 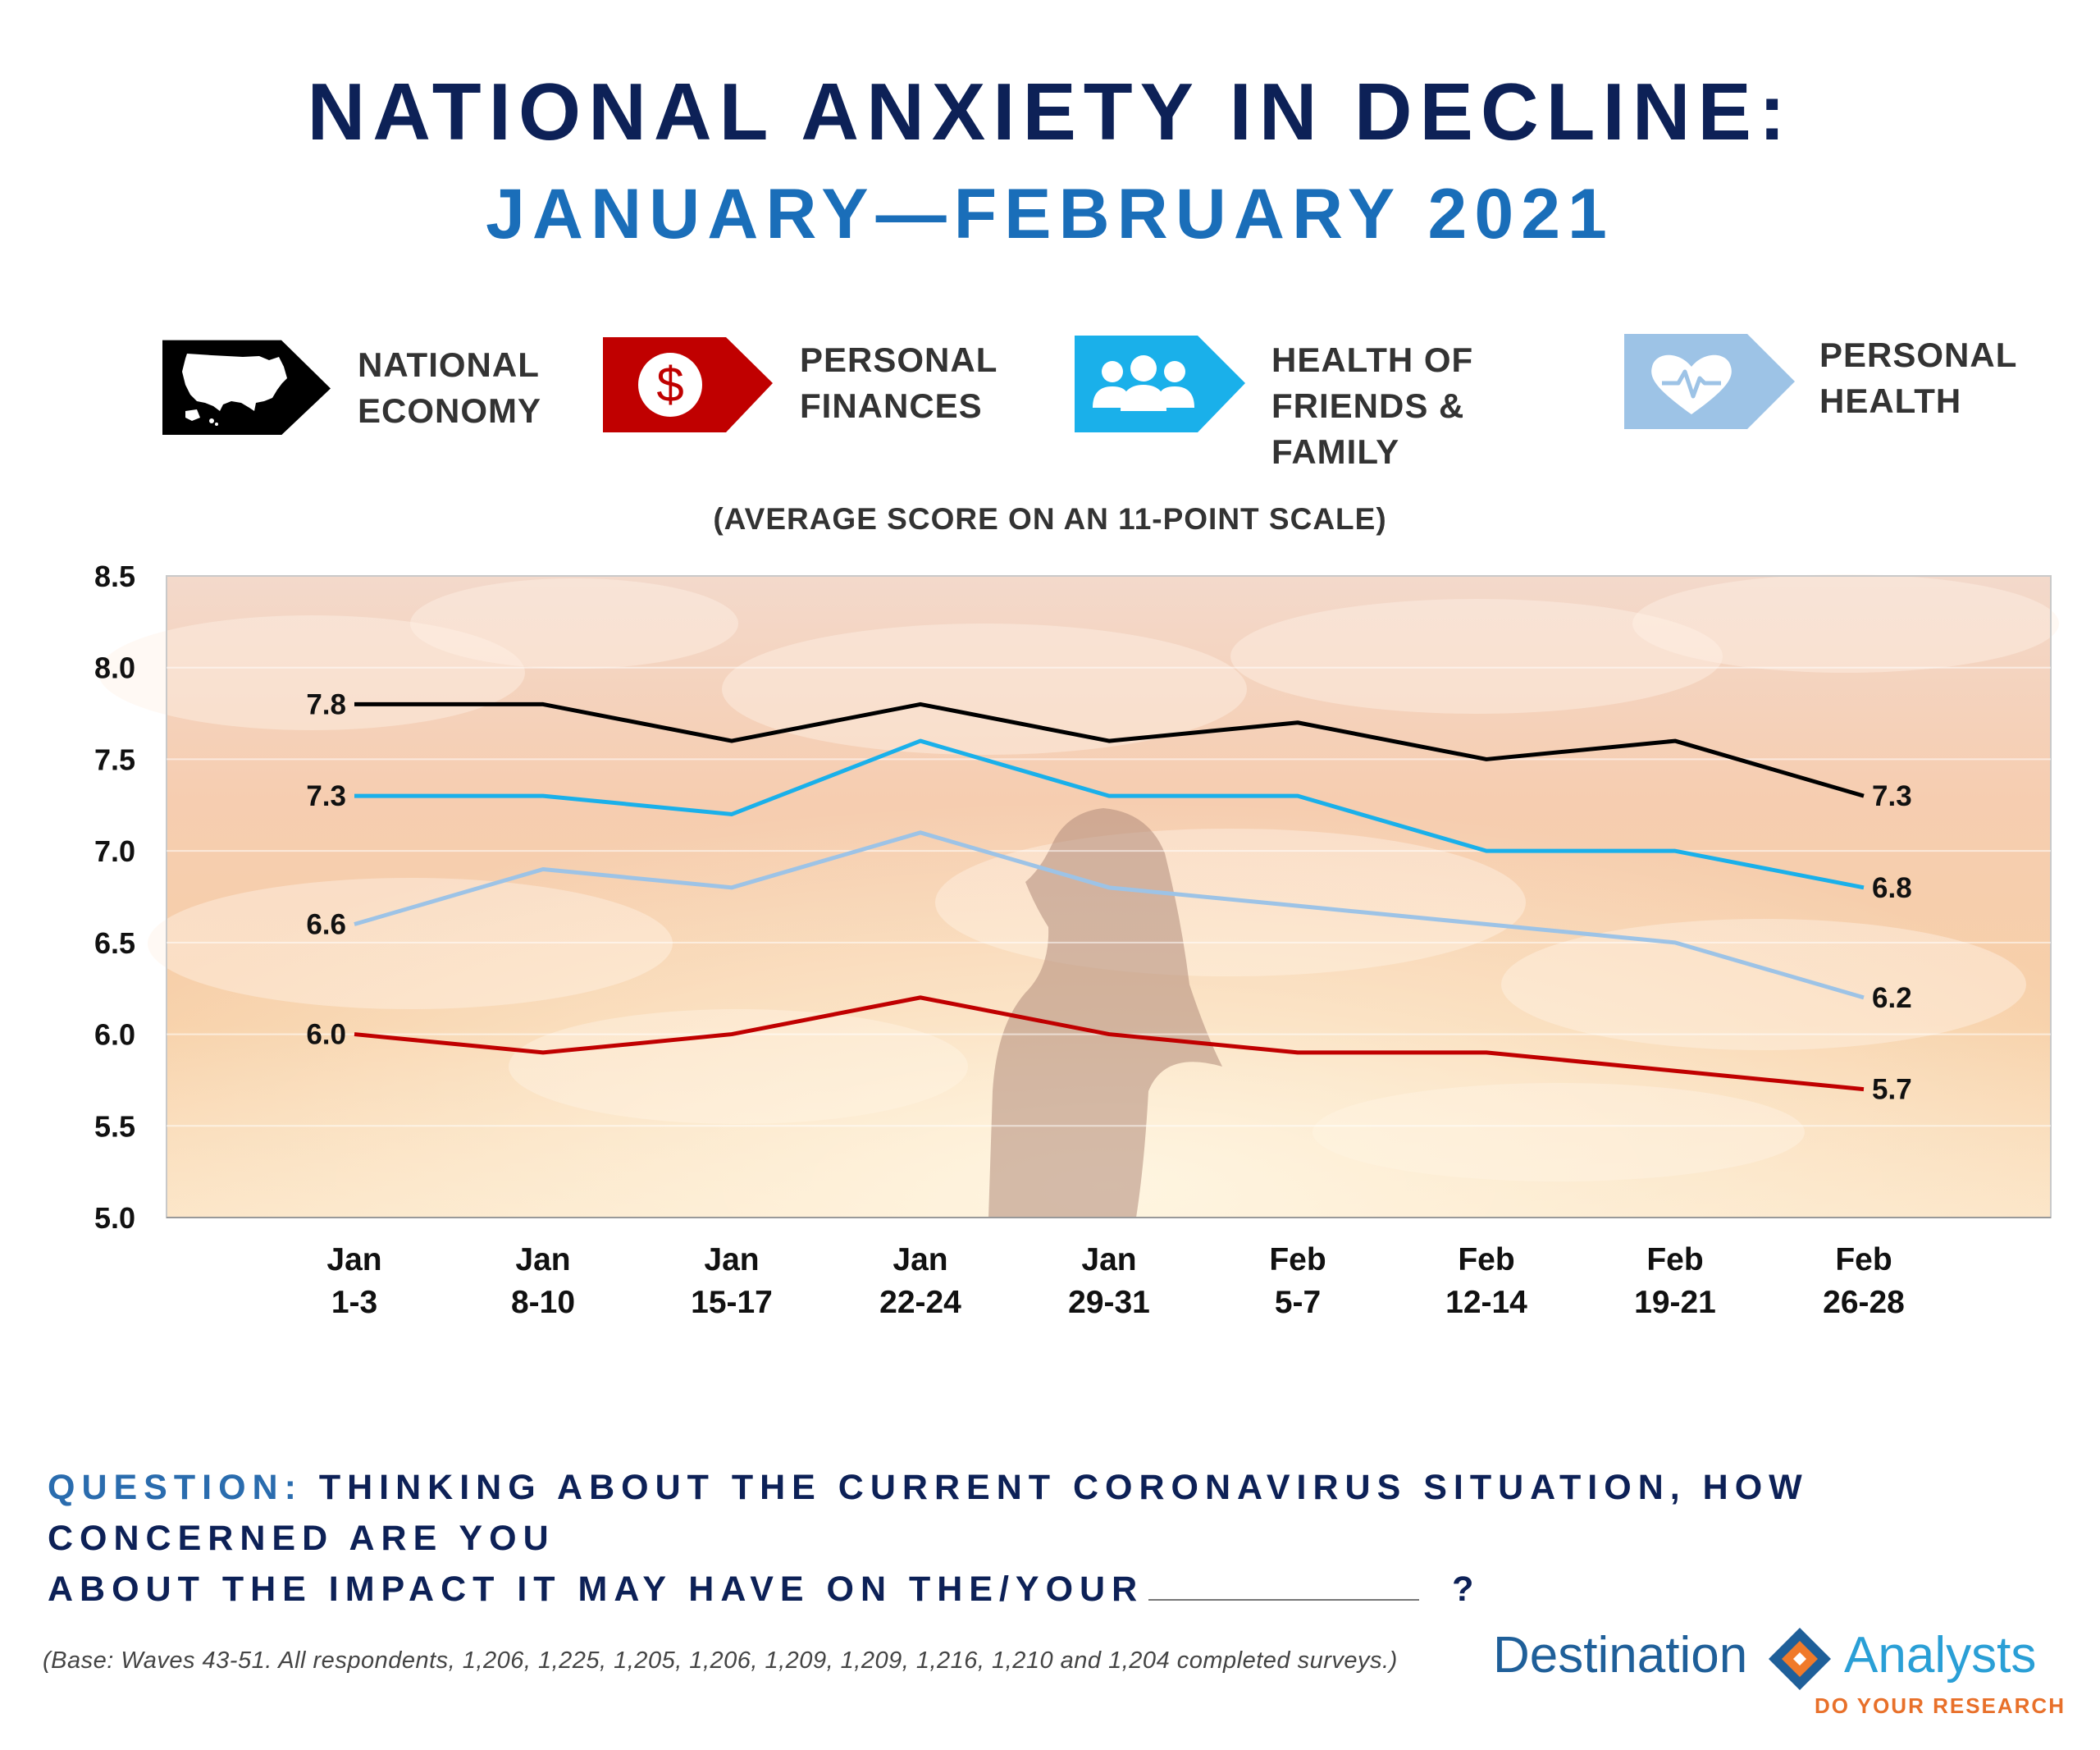 What do you see at coordinates (1892, 998) in the screenshot?
I see `data-label-end-personal-health: 6.2` at bounding box center [1892, 998].